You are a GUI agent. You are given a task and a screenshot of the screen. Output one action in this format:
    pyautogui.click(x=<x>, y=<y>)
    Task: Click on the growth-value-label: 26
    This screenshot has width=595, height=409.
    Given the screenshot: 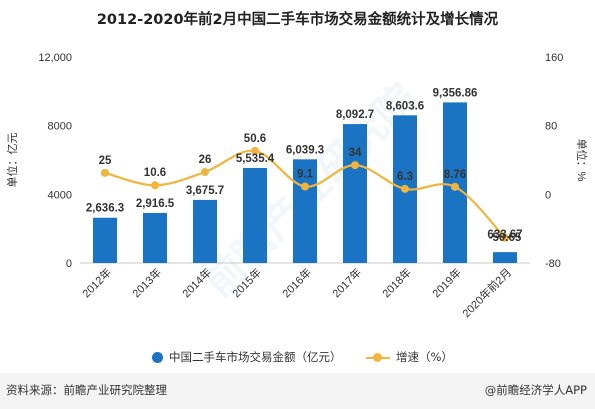 What is the action you would take?
    pyautogui.click(x=205, y=160)
    